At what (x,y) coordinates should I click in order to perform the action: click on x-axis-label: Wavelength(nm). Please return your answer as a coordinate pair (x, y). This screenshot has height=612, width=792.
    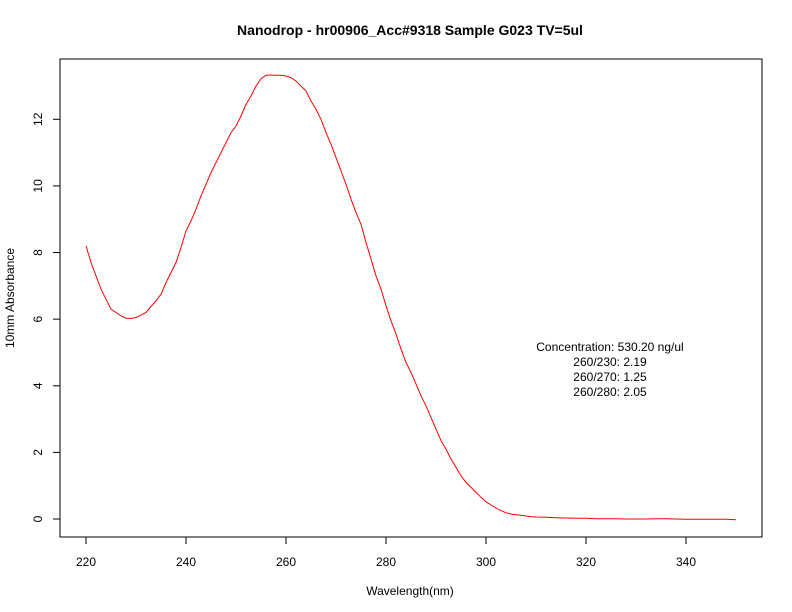
    Looking at the image, I should click on (410, 591).